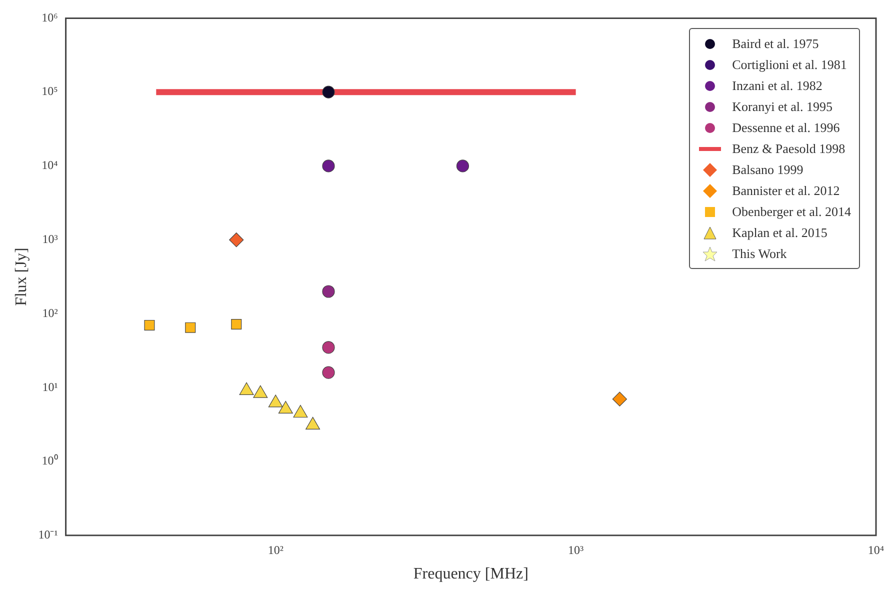 Image resolution: width=896 pixels, height=598 pixels. What do you see at coordinates (48, 535) in the screenshot?
I see `y-tick-label: 10⁻¹` at bounding box center [48, 535].